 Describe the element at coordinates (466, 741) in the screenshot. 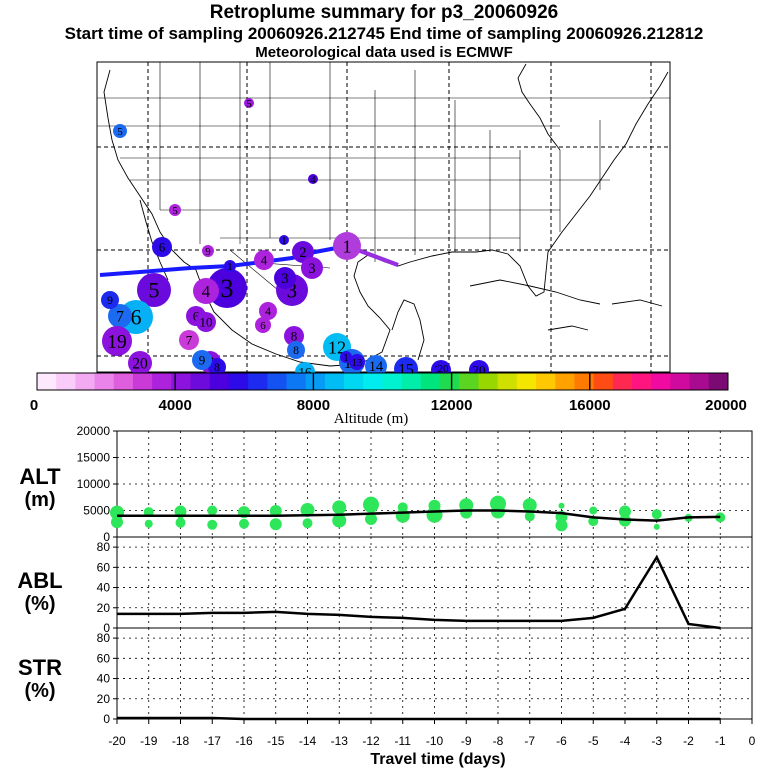

I see `x-tick-label: -9` at that location.